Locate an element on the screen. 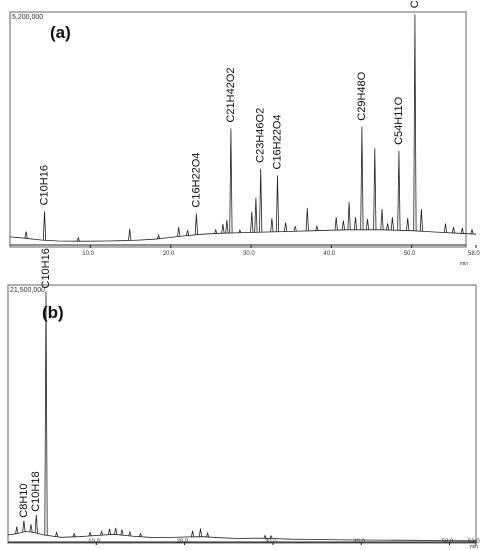 The image size is (485, 550). panel-a-peak-label: C21H42O2 is located at coordinates (231, 94).